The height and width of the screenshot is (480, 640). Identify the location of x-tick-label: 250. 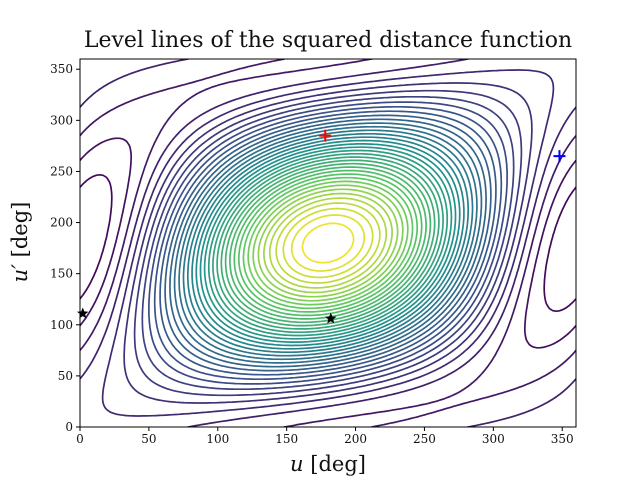
(424, 439).